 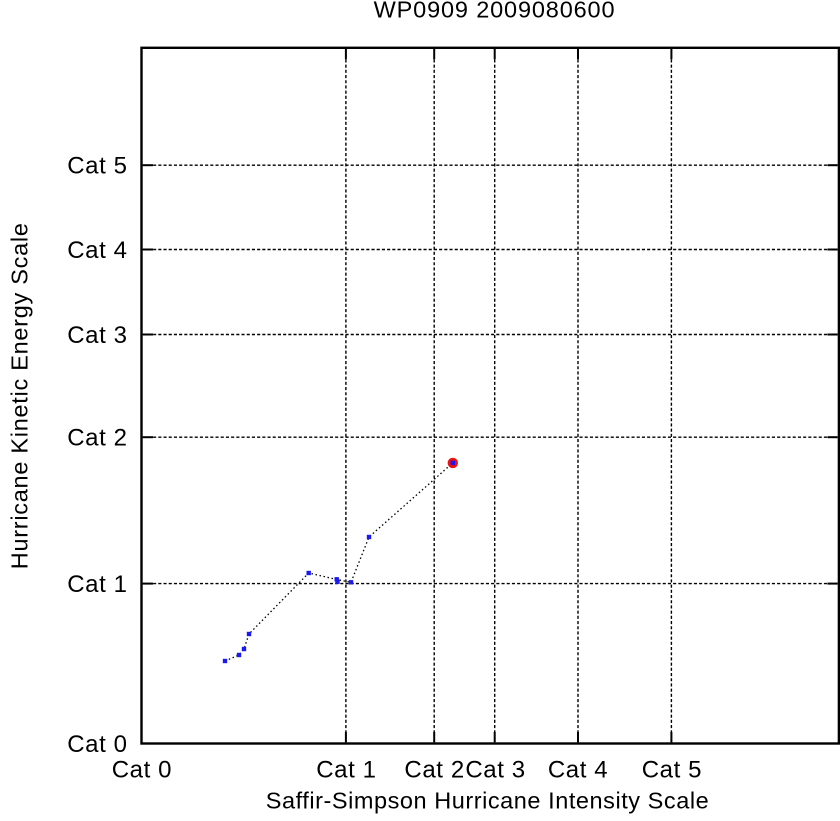 I want to click on svg-text: Hurricane Kinetic Energy Scale, so click(x=20, y=395).